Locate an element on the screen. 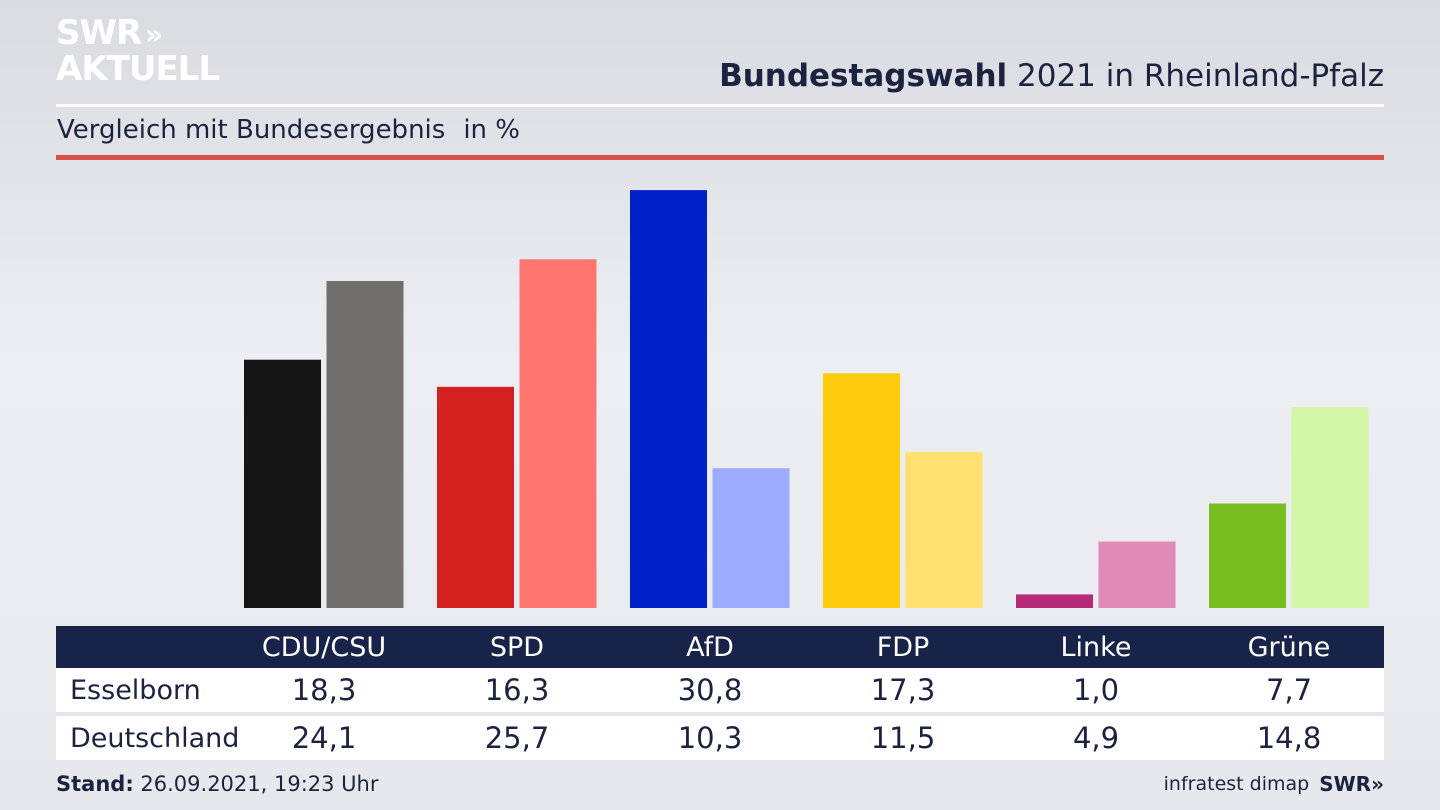 This screenshot has height=810, width=1440. bar-gr-ne-esselborn is located at coordinates (1247, 555).